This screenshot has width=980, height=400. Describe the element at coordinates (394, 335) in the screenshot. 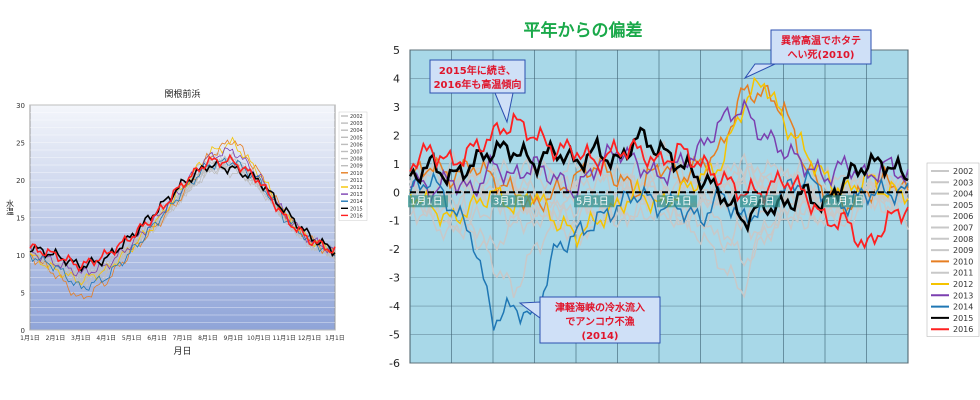

I see `right-ytick-label: -5` at that location.